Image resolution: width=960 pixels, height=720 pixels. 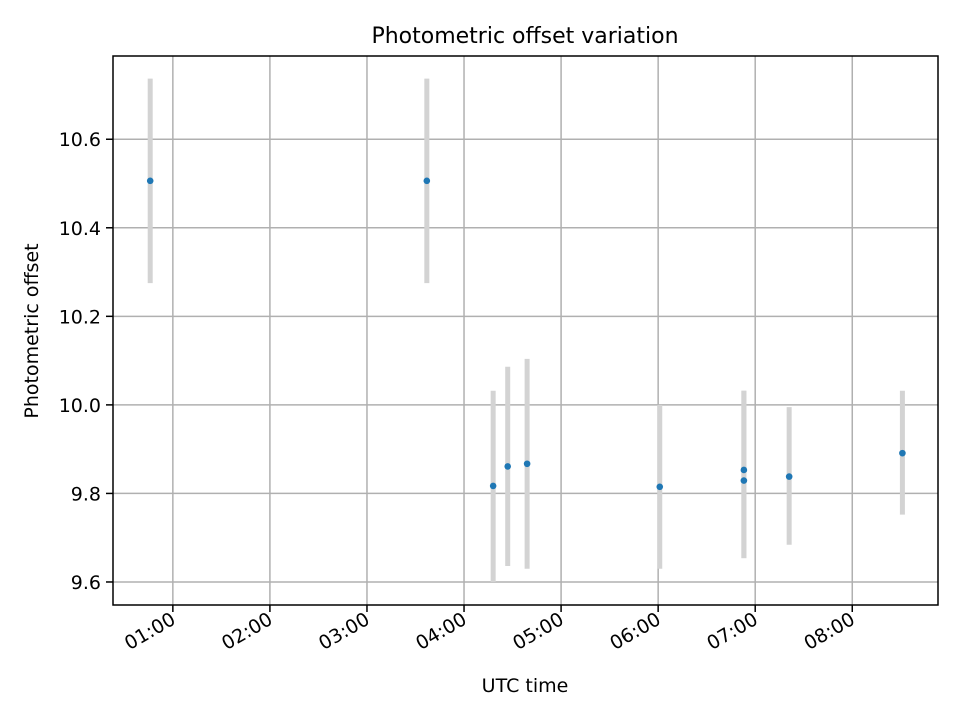 What do you see at coordinates (86, 494) in the screenshot?
I see `y-tick-label: 9.8` at bounding box center [86, 494].